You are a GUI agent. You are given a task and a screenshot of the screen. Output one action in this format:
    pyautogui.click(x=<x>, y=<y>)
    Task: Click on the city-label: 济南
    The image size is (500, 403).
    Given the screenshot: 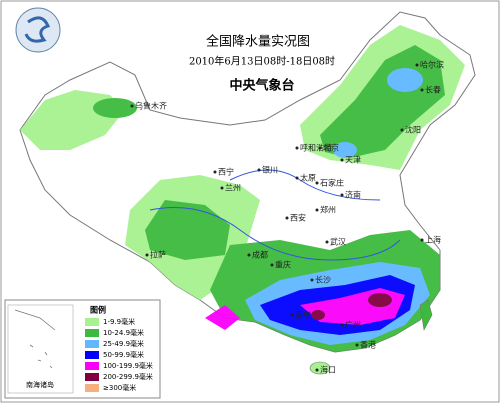 What is the action you would take?
    pyautogui.click(x=353, y=195)
    